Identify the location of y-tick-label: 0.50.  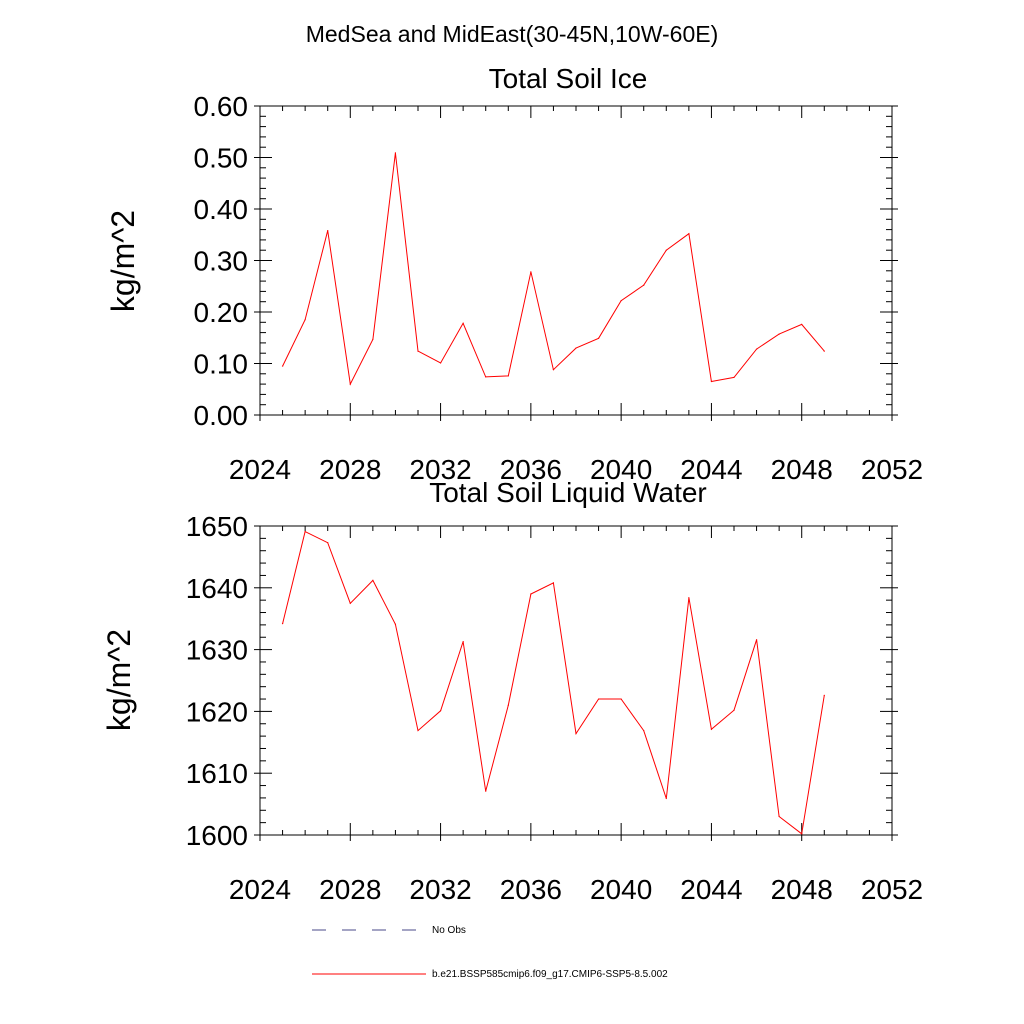
(221, 158).